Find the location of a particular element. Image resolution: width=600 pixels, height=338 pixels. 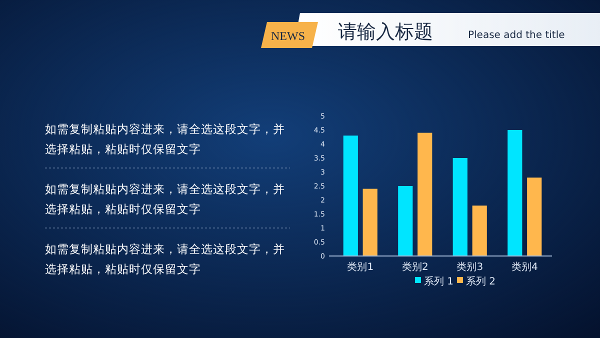

text: NEWS is located at coordinates (288, 36).